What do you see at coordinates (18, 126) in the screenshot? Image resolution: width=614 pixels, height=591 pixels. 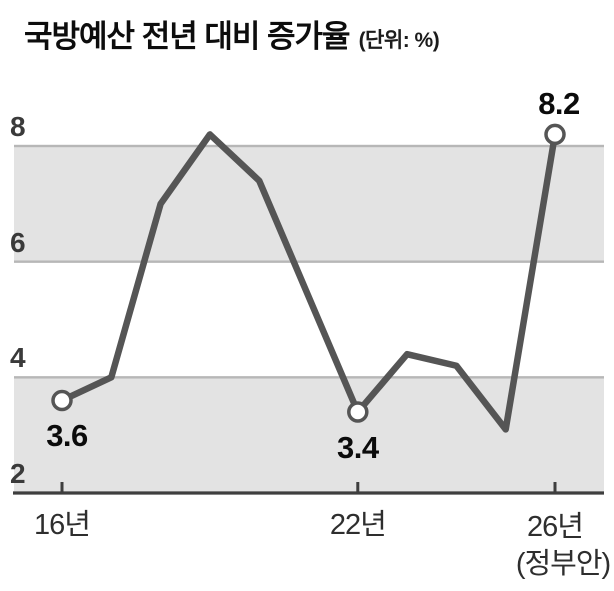 I see `y-axis-label-8: 8` at bounding box center [18, 126].